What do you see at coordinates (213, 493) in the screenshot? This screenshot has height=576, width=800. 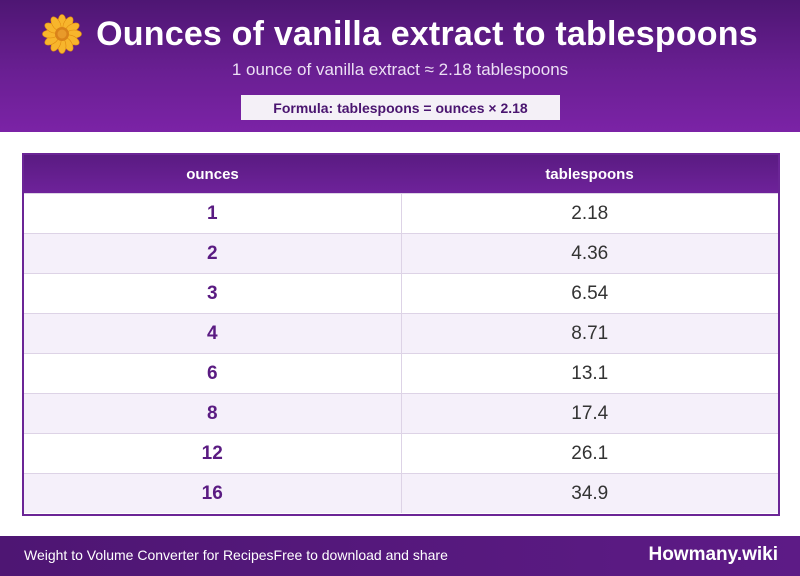 I see `cell-ounces: 16` at bounding box center [213, 493].